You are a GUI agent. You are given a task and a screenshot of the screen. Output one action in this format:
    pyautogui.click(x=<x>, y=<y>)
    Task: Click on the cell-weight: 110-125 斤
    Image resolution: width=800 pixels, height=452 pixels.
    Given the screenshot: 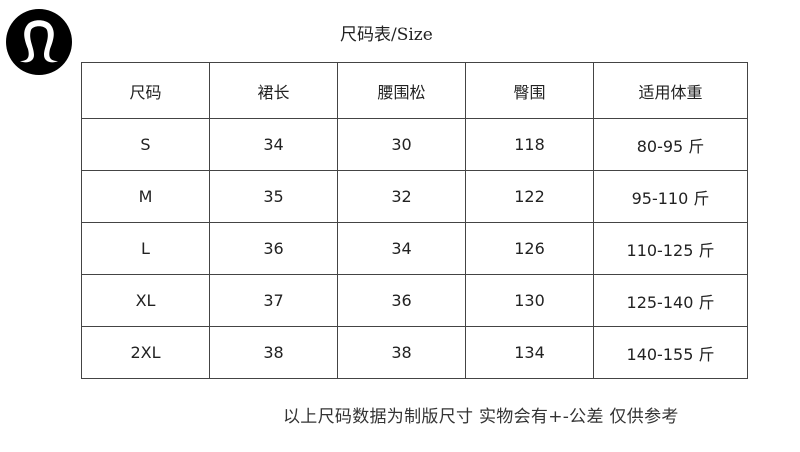 What is the action you would take?
    pyautogui.click(x=670, y=248)
    